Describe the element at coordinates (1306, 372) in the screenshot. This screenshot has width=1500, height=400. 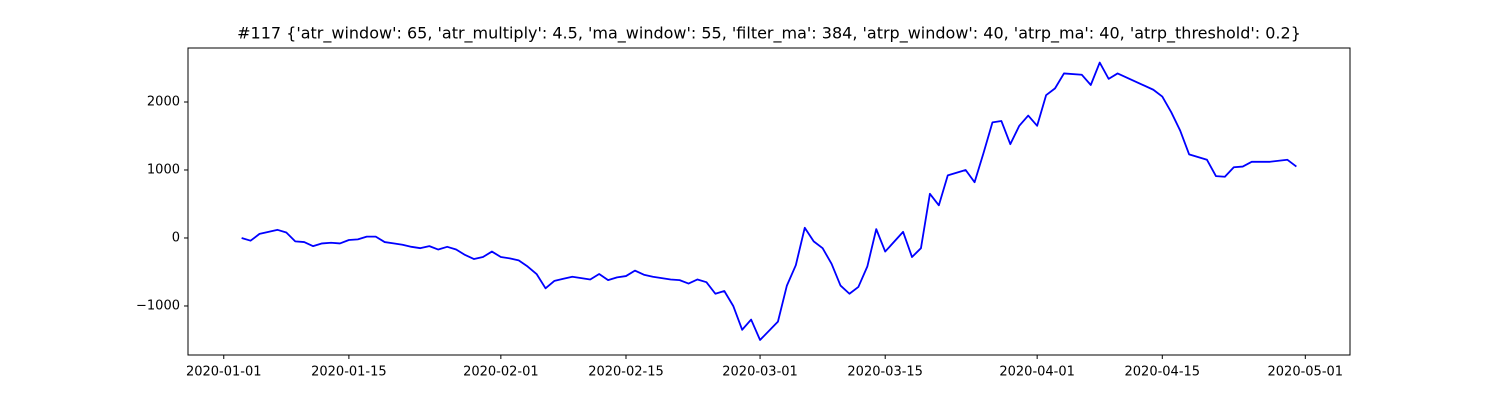
I see `x-tick-label: 2020-05-01` at that location.